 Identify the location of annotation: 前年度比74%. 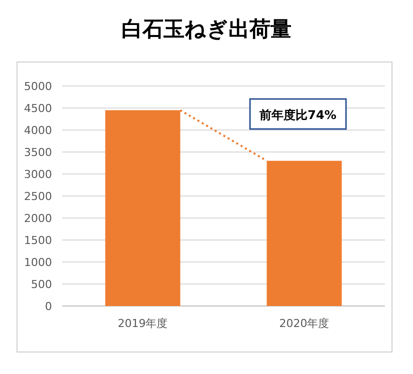
(297, 115).